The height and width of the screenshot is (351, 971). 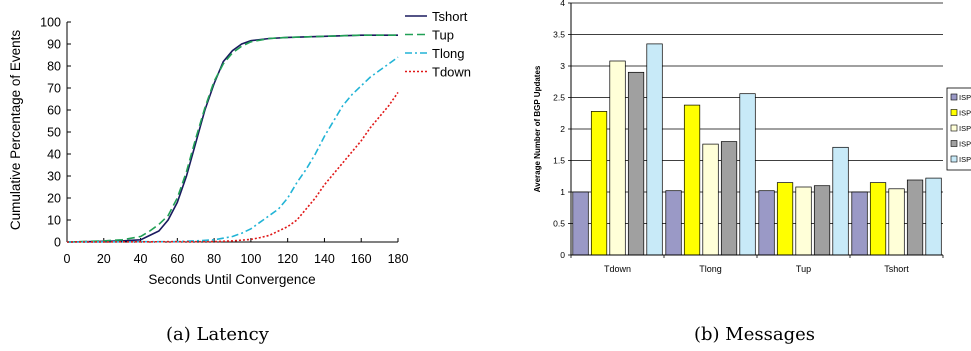 I want to click on y-tick-label: 2.5, so click(x=559, y=98).